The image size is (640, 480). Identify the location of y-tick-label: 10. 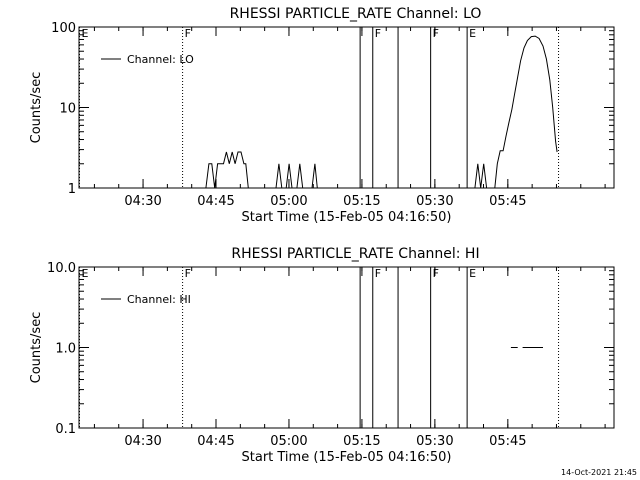
(67, 109).